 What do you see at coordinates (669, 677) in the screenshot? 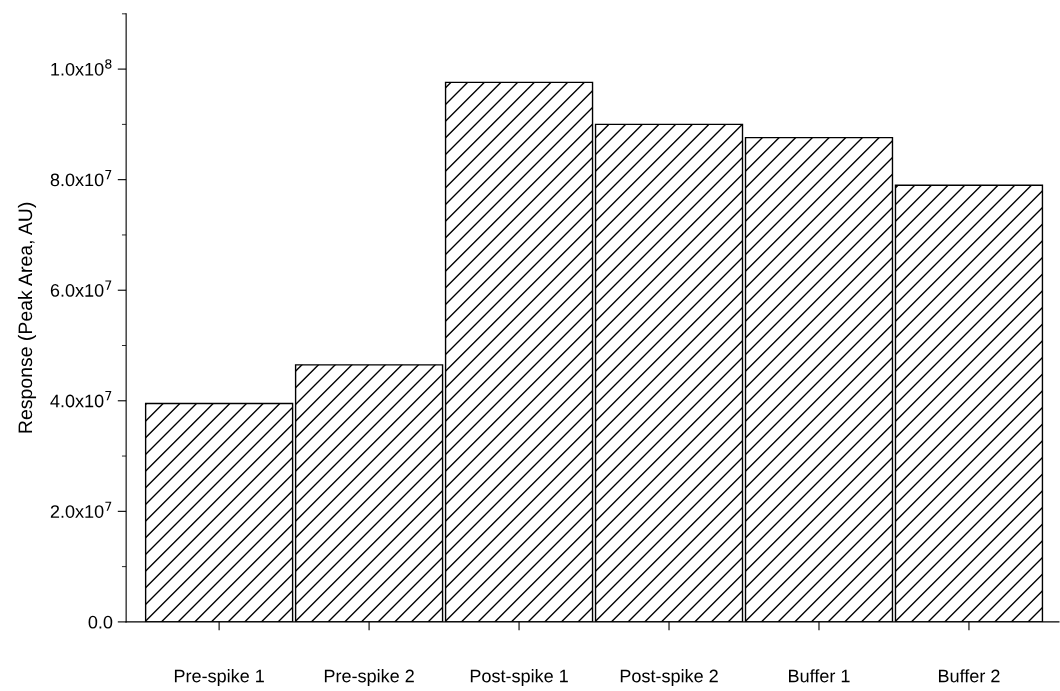
I see `x-tick-label: Post-spike 2` at bounding box center [669, 677].